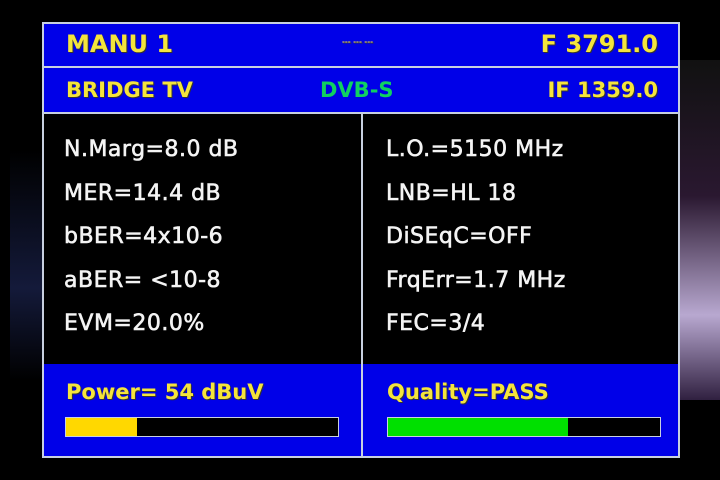 Image resolution: width=720 pixels, height=480 pixels. I want to click on divider, so click(362, 285).